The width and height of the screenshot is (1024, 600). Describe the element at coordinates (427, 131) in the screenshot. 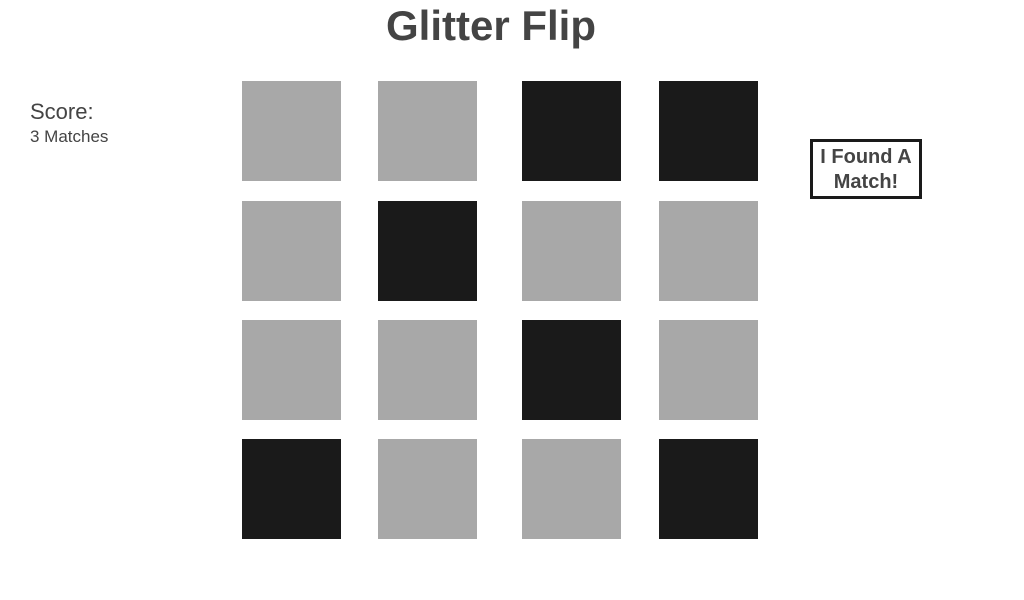

I see `card-r1-c2` at that location.